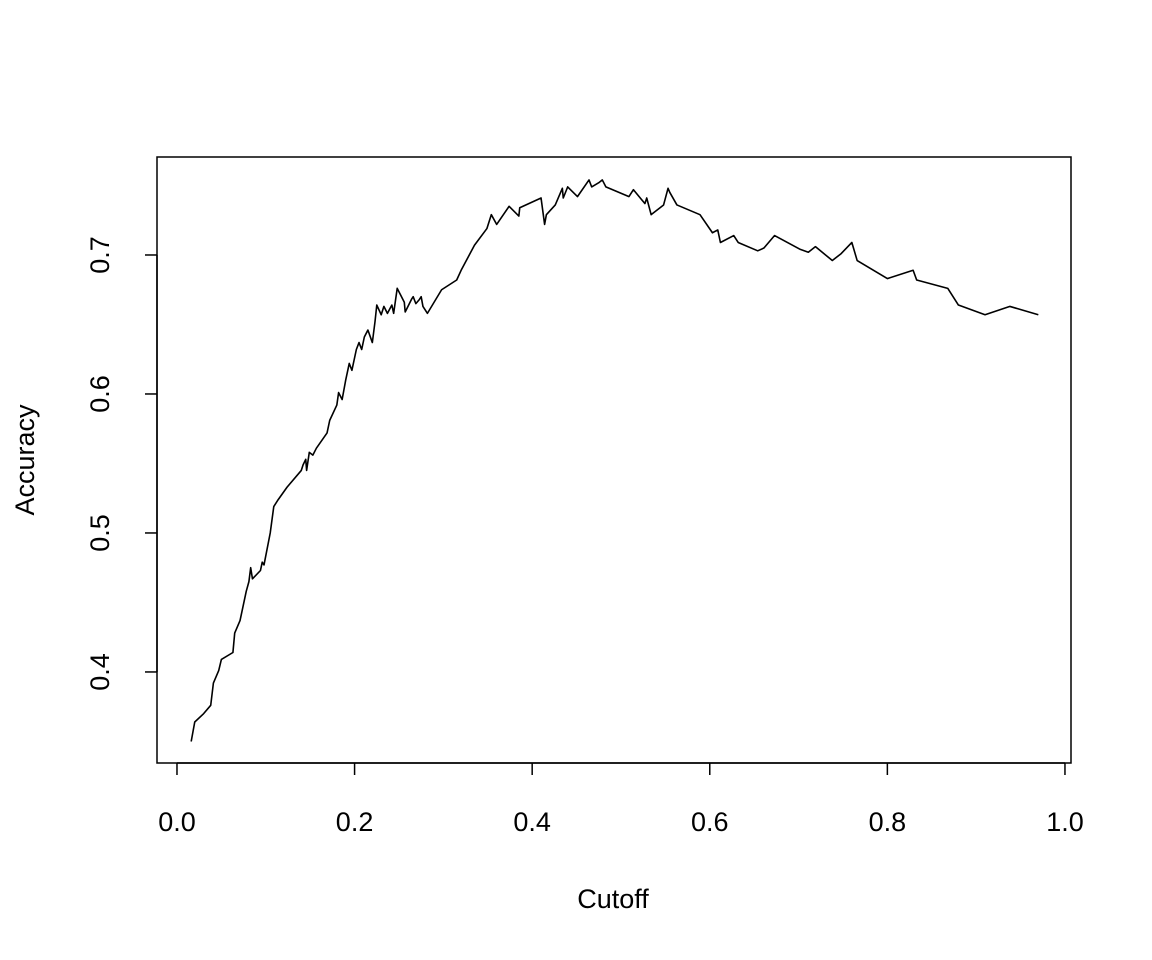 The height and width of the screenshot is (960, 1152). What do you see at coordinates (355, 822) in the screenshot?
I see `x-tick-label: 0.2` at bounding box center [355, 822].